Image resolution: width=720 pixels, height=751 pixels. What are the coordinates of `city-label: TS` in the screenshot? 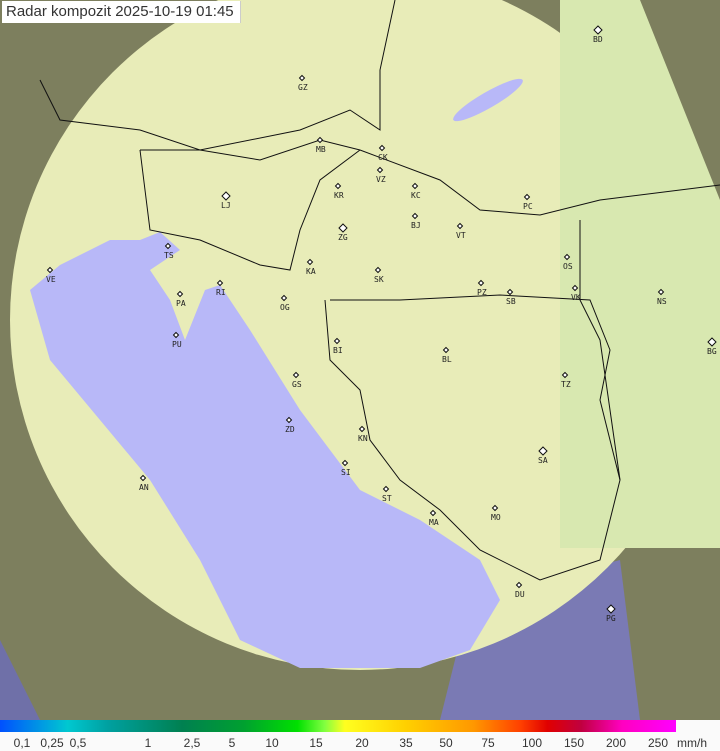 It's located at (169, 255).